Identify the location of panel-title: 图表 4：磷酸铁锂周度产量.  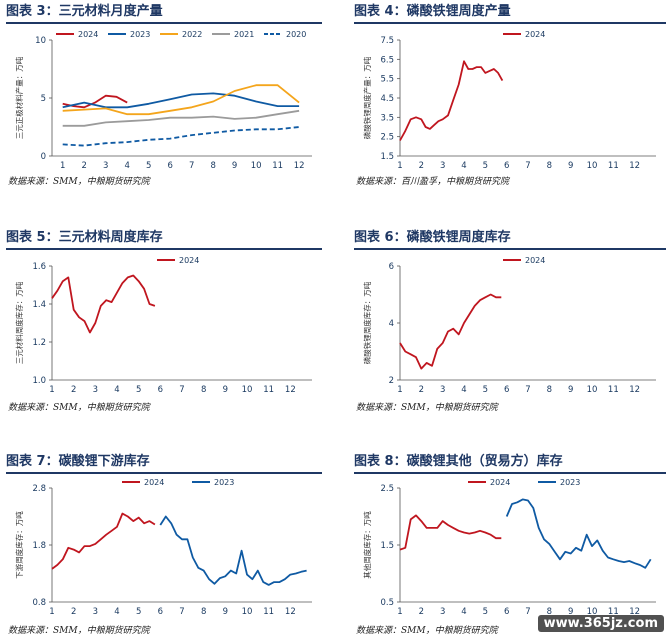
(432, 11).